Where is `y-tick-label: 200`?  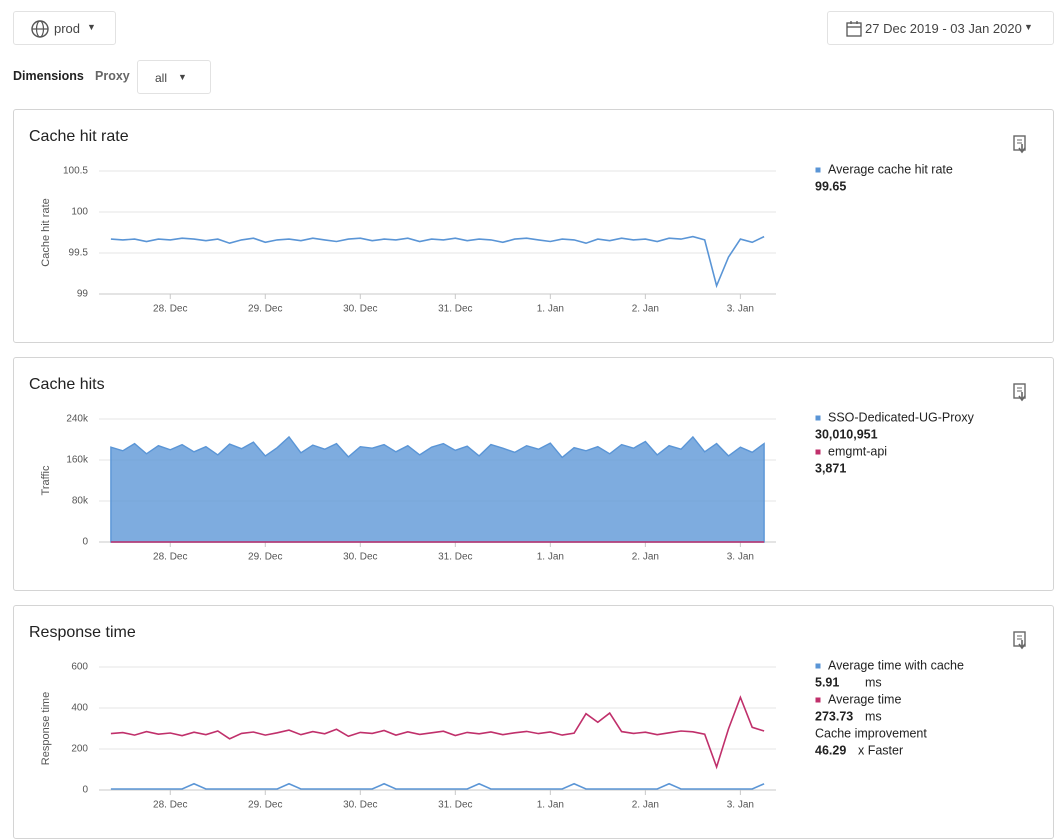 y-tick-label: 200 is located at coordinates (79, 749).